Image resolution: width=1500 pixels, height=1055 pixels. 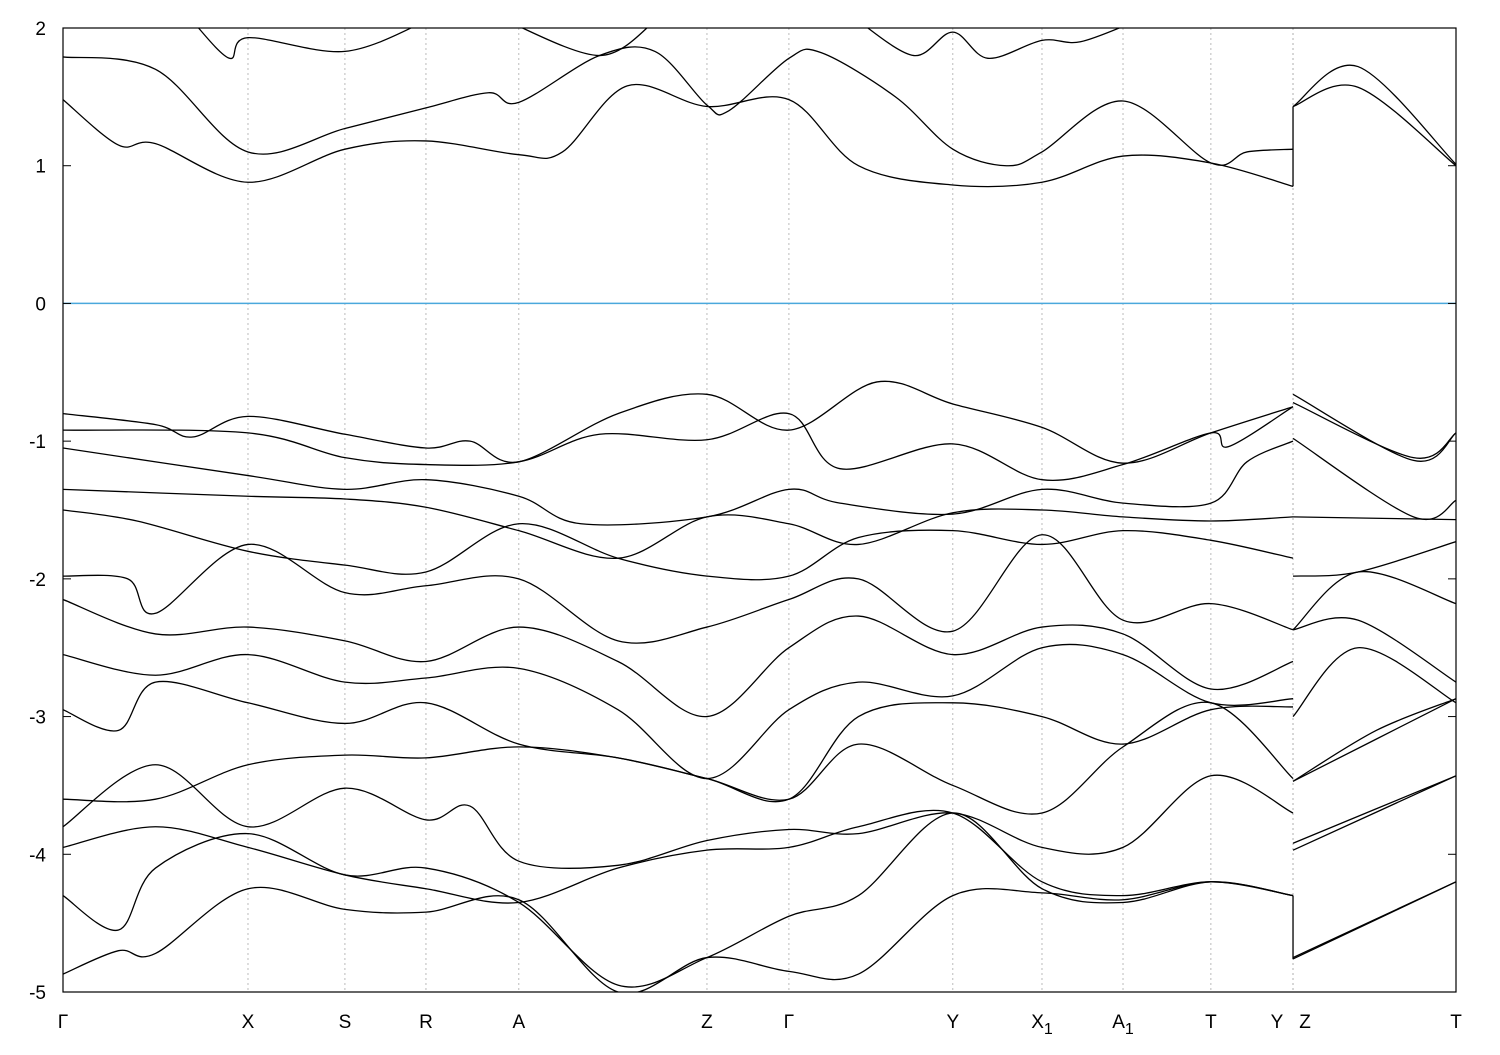 What do you see at coordinates (518, 1022) in the screenshot?
I see `x-tick-label: A` at bounding box center [518, 1022].